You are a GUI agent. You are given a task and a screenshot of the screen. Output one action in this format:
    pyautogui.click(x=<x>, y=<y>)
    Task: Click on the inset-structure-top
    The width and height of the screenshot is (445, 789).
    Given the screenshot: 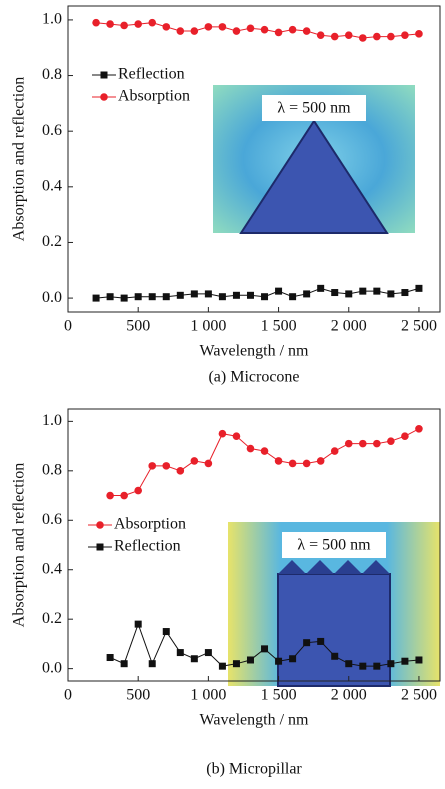 What is the action you would take?
    pyautogui.click(x=334, y=567)
    